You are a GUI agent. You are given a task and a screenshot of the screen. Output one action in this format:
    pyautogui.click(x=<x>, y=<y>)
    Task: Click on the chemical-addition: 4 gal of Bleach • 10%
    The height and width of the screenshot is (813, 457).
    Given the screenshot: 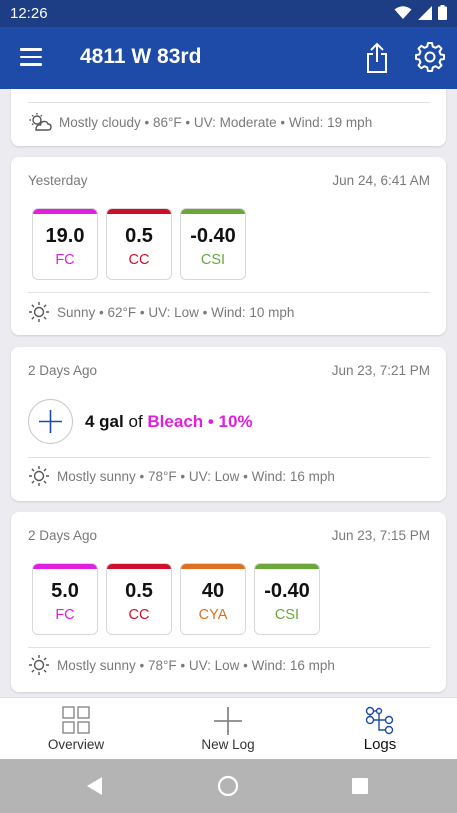 What is the action you would take?
    pyautogui.click(x=140, y=421)
    